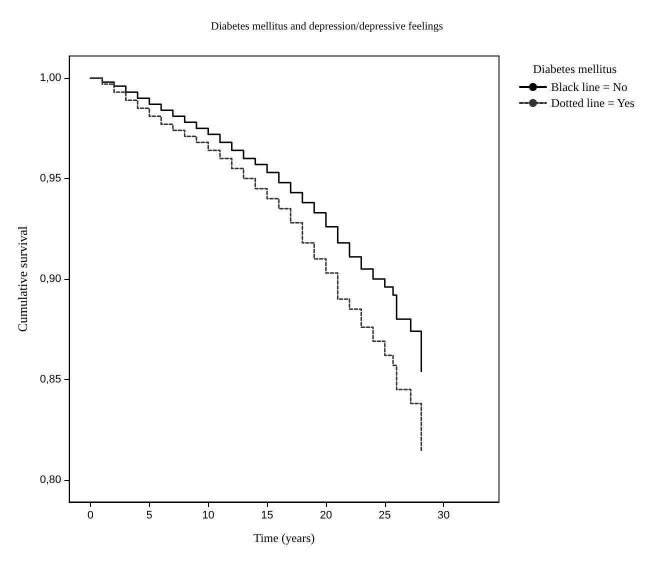 The image size is (654, 561). What do you see at coordinates (51, 279) in the screenshot?
I see `y-tick-label: 0,90` at bounding box center [51, 279].